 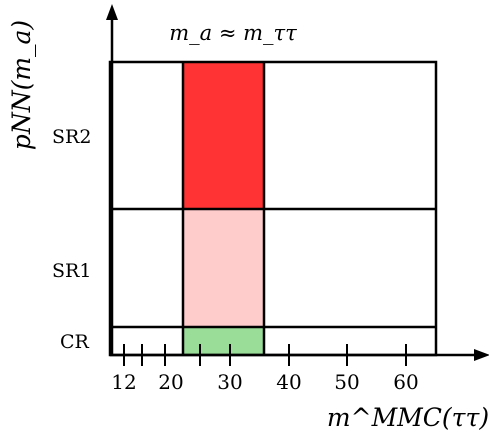 I want to click on x-axis-ticks, so click(x=265, y=355).